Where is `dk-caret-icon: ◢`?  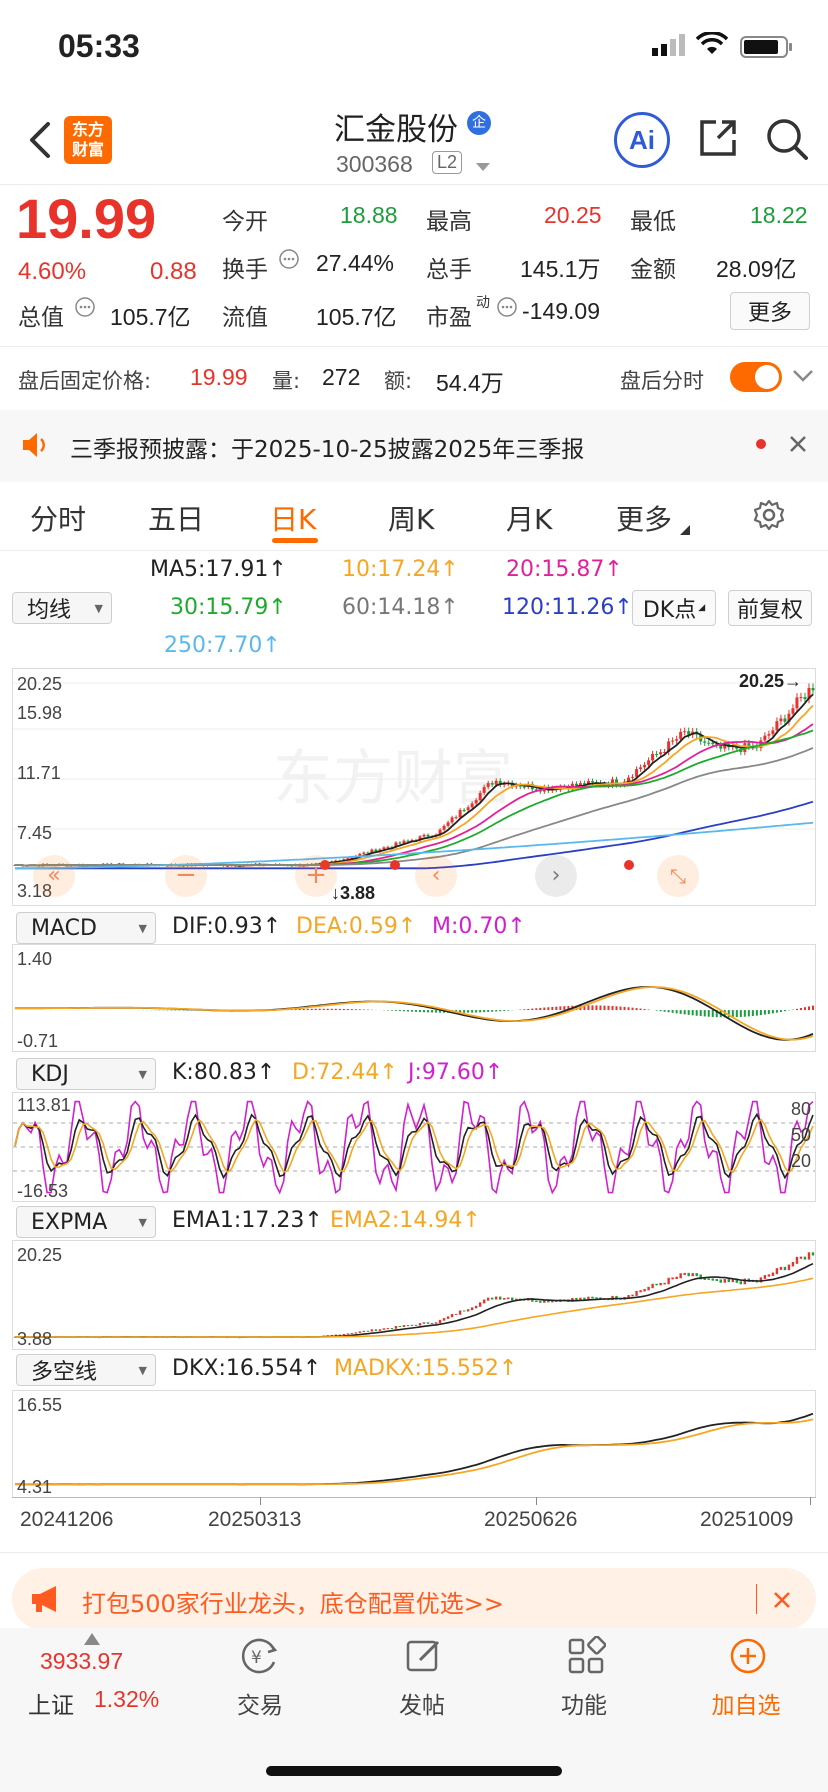 dk-caret-icon: ◢ is located at coordinates (702, 608).